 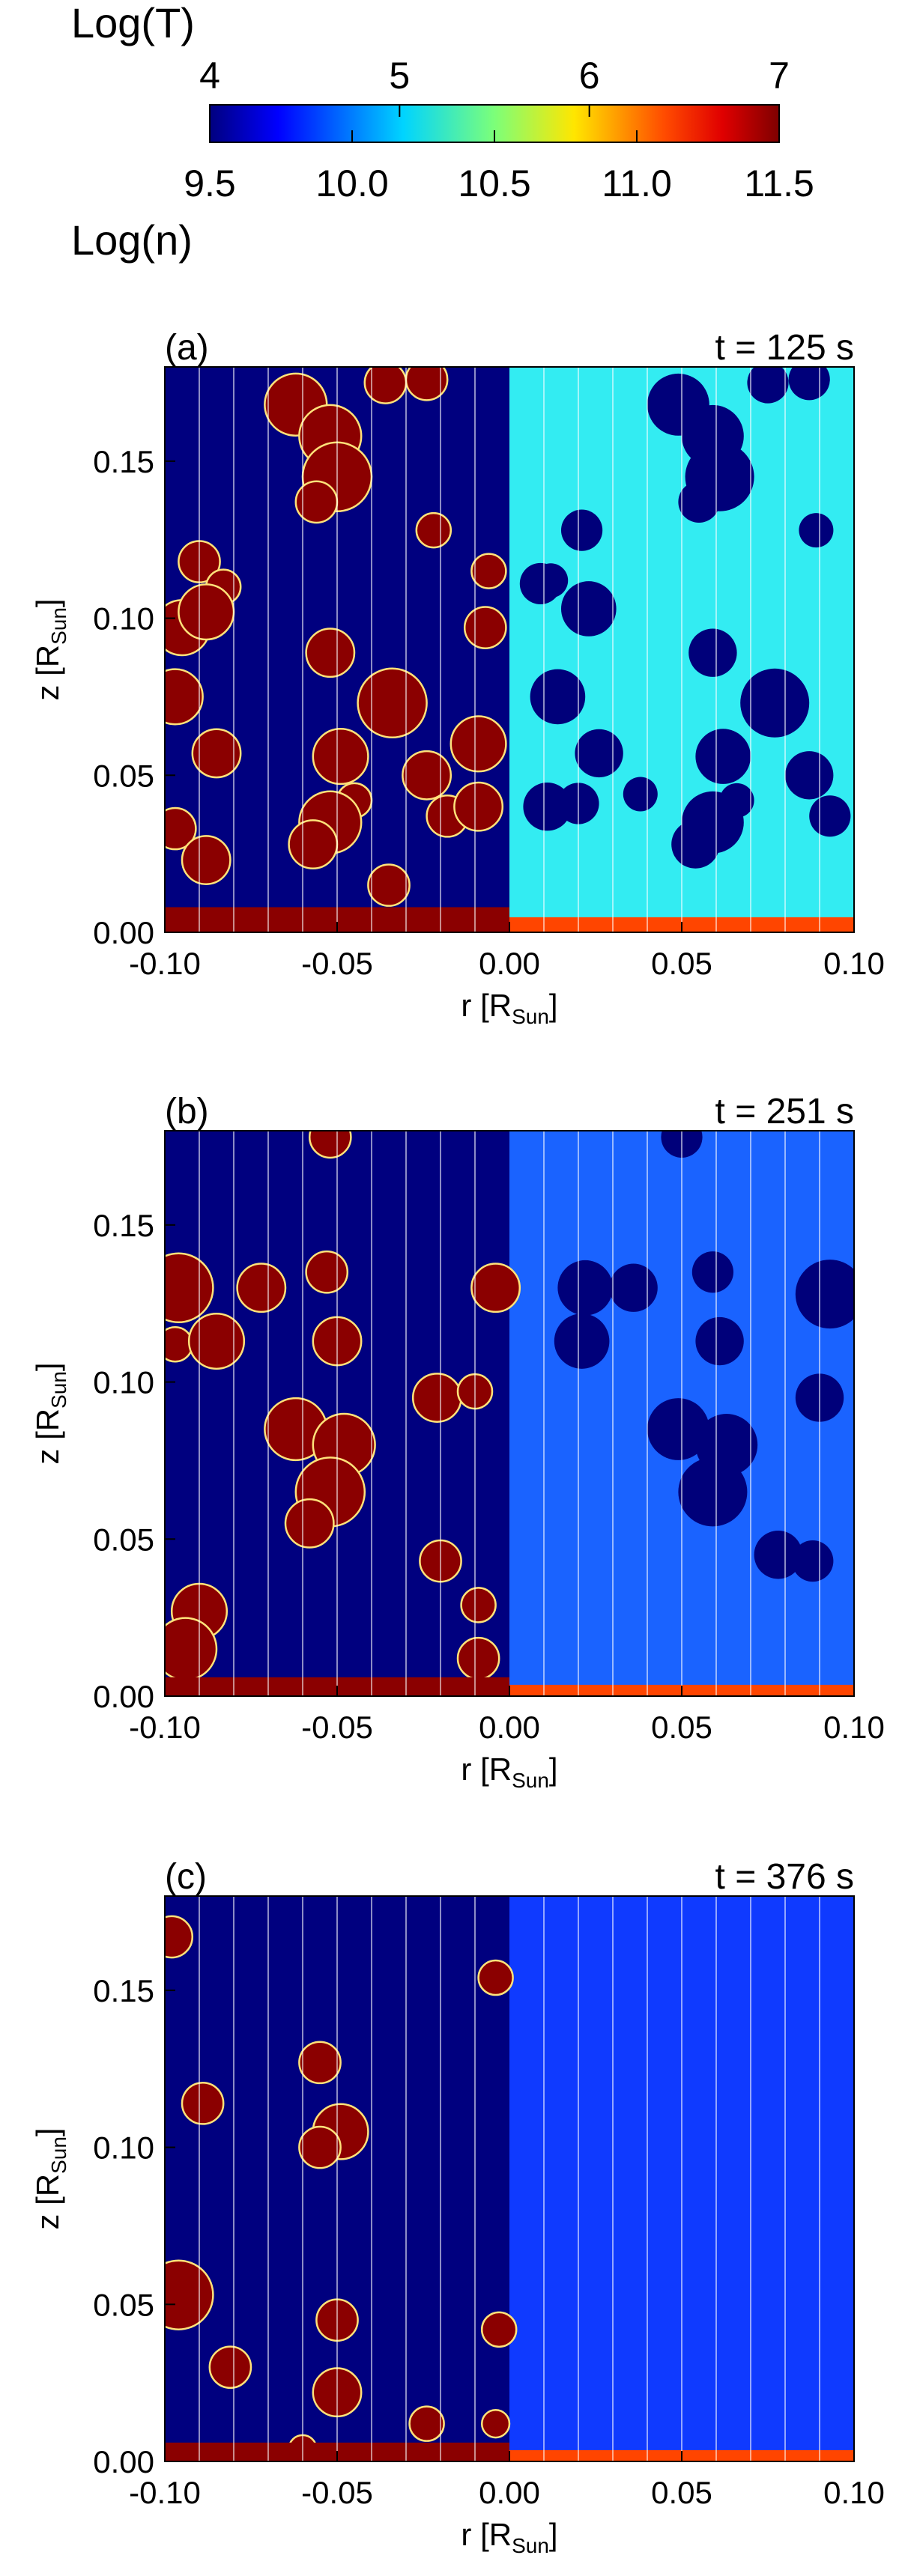 What do you see at coordinates (399, 76) in the screenshot?
I see `colorbar-top-tick-label: 5` at bounding box center [399, 76].